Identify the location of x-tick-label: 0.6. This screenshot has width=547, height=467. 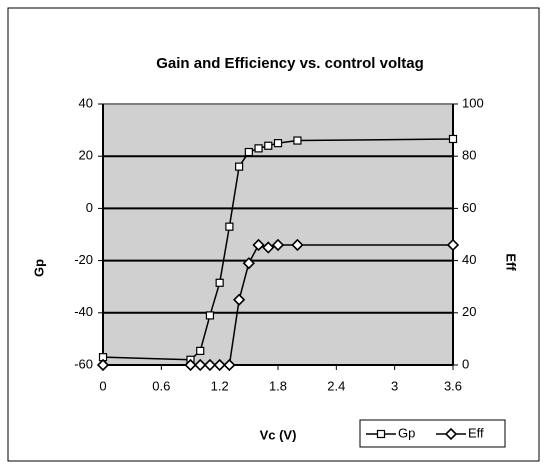
(161, 385).